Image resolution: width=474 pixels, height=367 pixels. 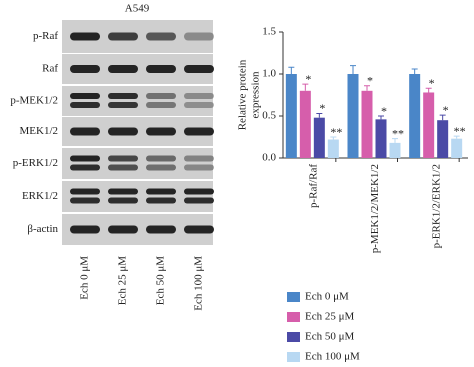 I want to click on blot-row-label: MEK1/2, so click(x=39, y=131).